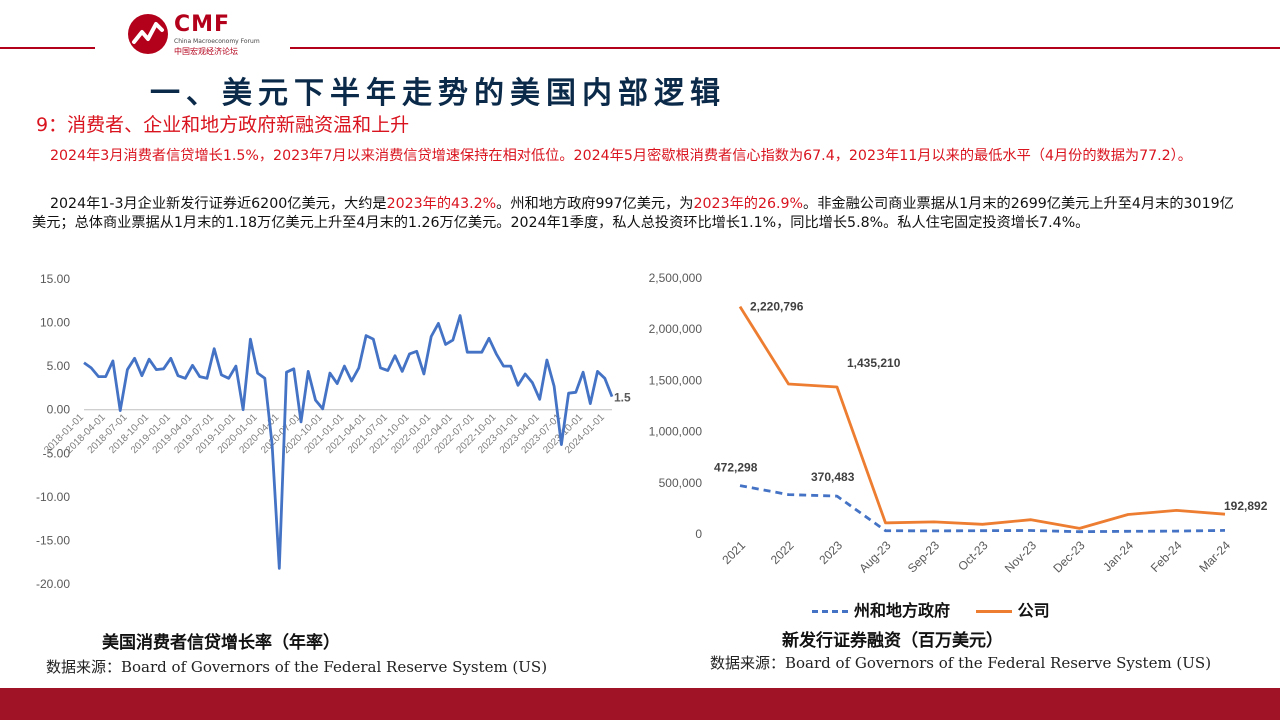 Image resolution: width=1280 pixels, height=720 pixels. What do you see at coordinates (57, 453) in the screenshot?
I see `y-tick-label: -5.00` at bounding box center [57, 453].